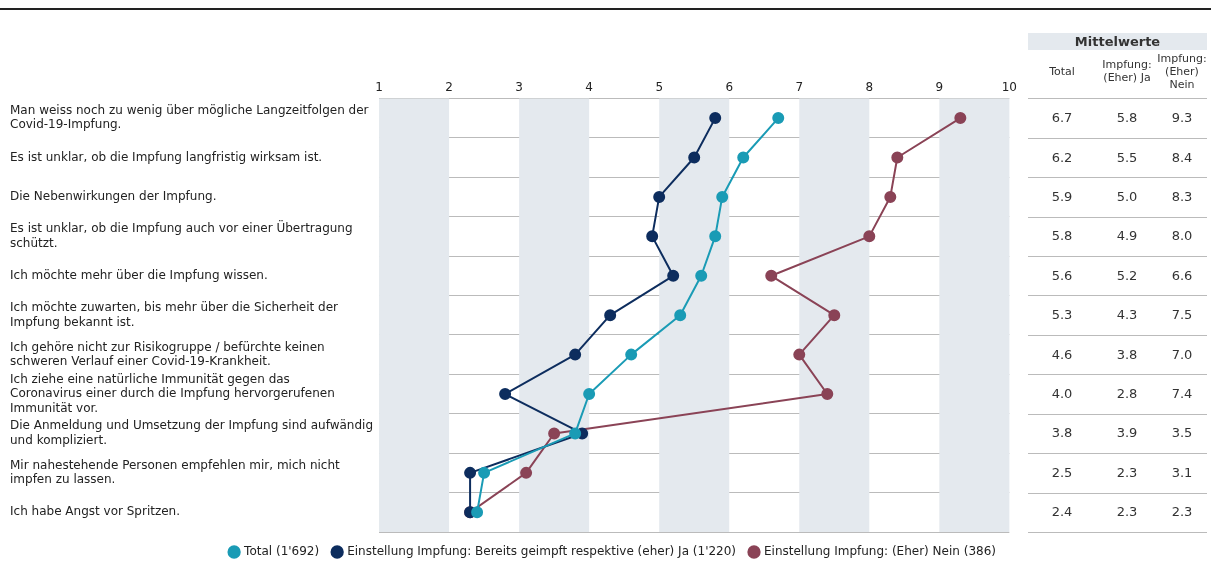 The height and width of the screenshot is (568, 1211). Describe the element at coordinates (449, 87) in the screenshot. I see `x-tick-label: 2` at that location.